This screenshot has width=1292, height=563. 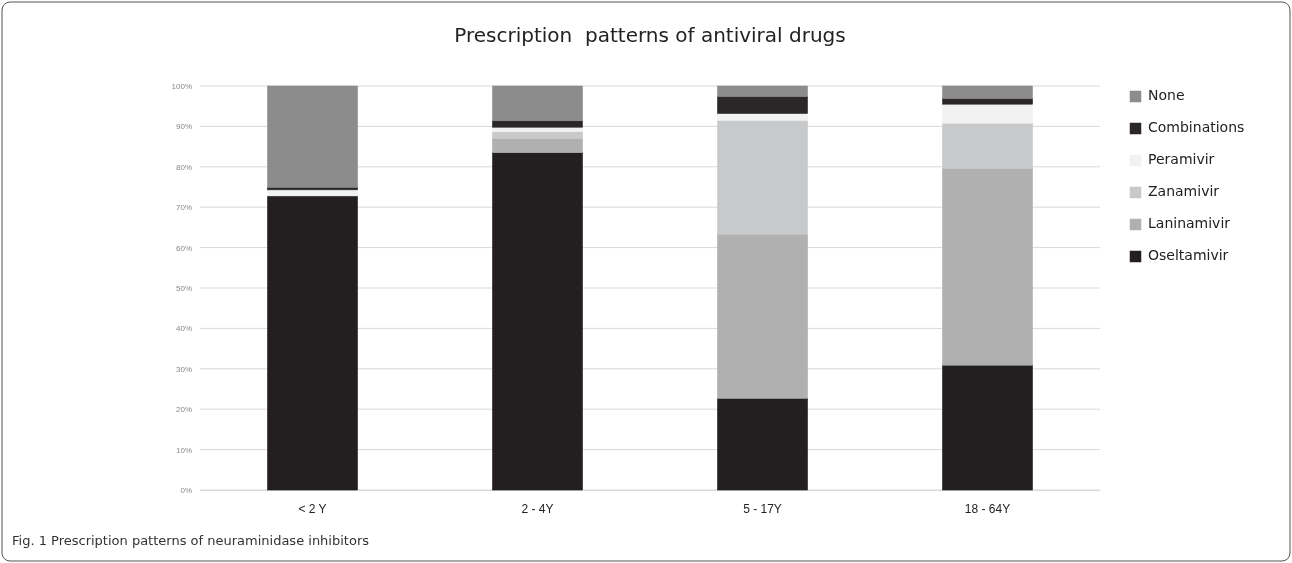 What do you see at coordinates (183, 289) in the screenshot?
I see `y-tick-label: 50%` at bounding box center [183, 289].